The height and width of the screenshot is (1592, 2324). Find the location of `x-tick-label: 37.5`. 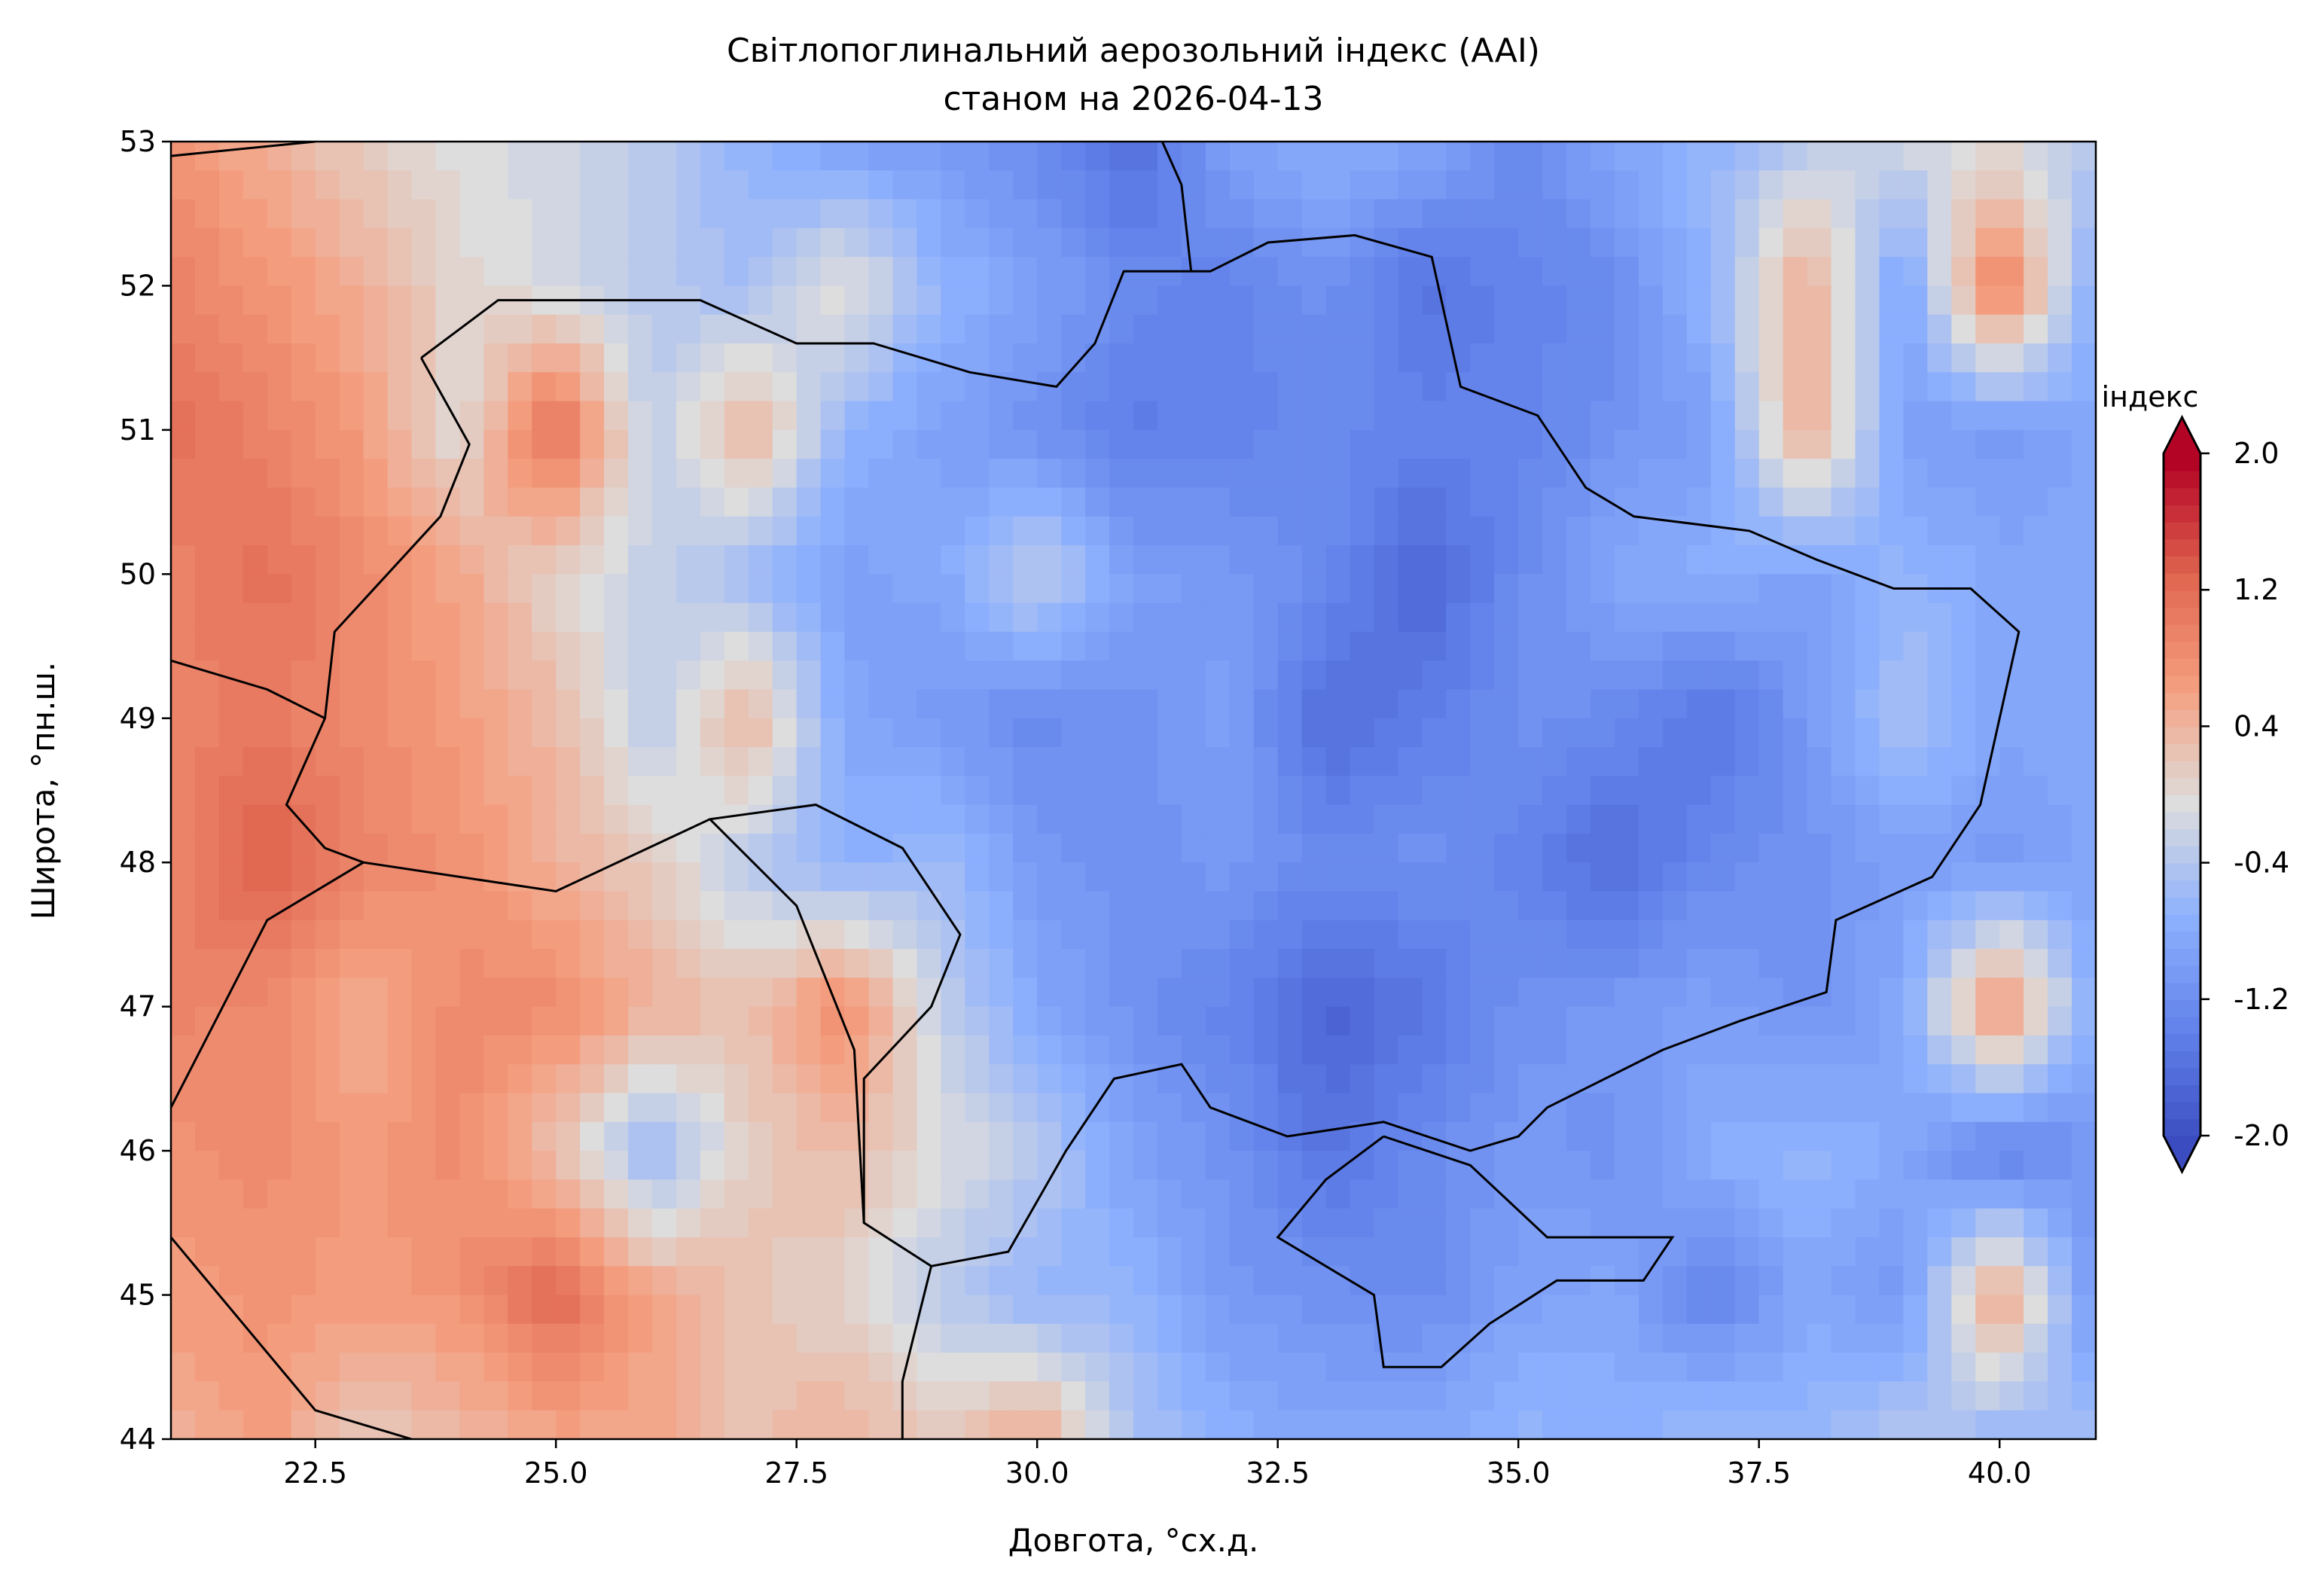

x-tick-label: 37.5 is located at coordinates (1759, 1473).